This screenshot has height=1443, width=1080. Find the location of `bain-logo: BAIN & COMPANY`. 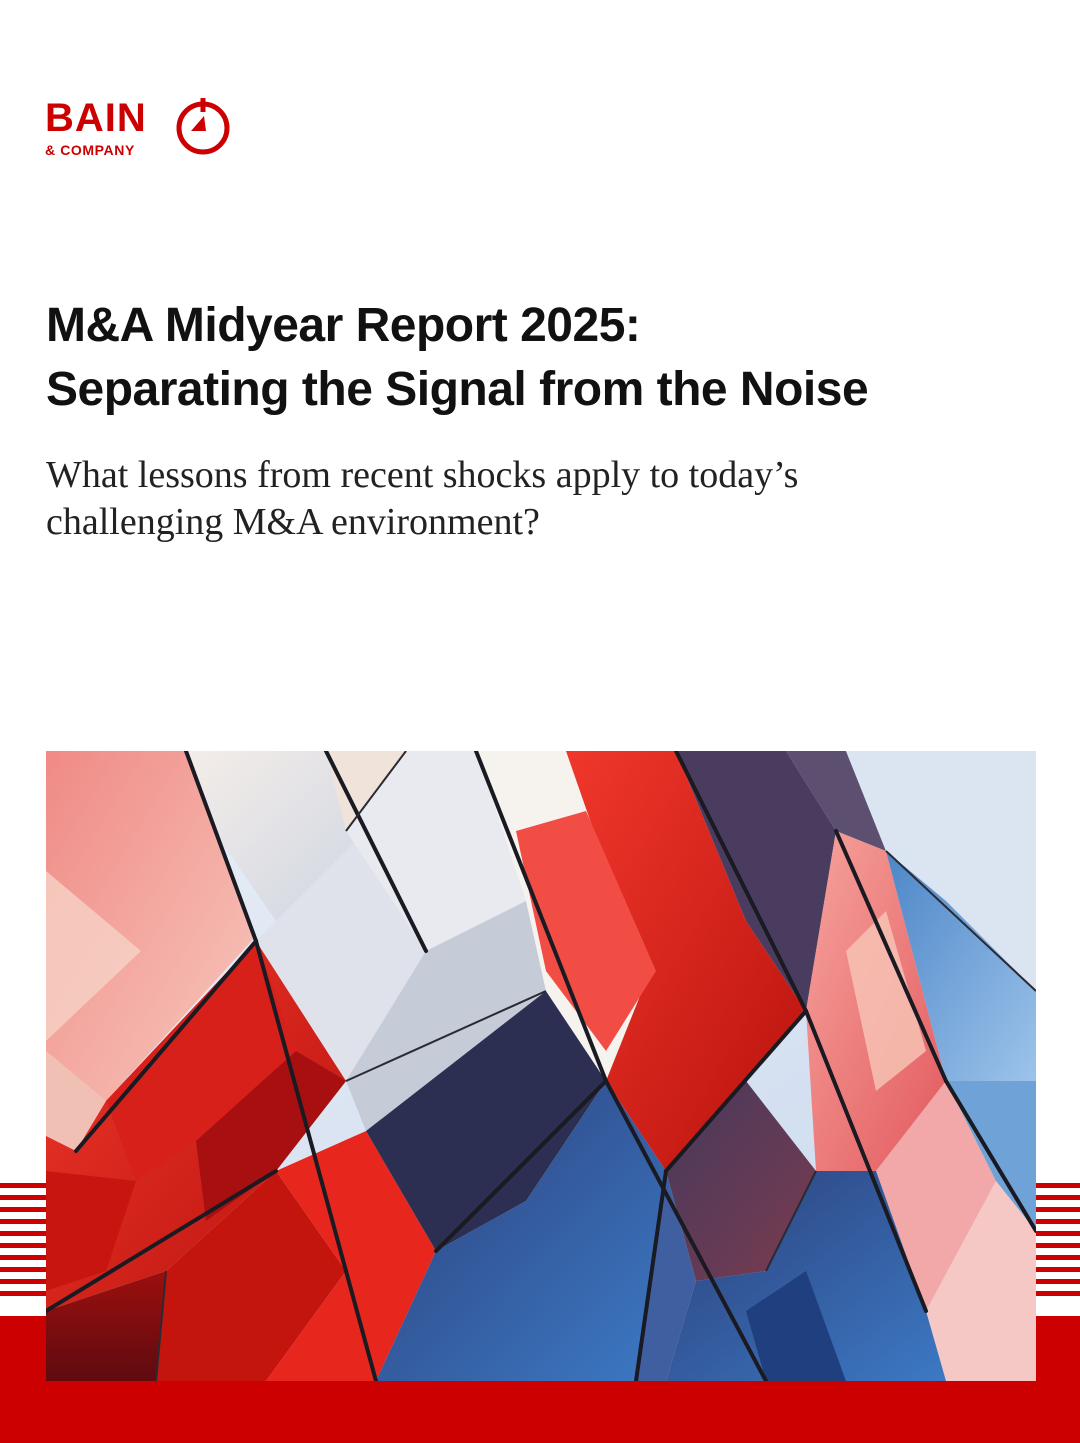

bain-logo: BAIN & COMPANY is located at coordinates (145, 130).